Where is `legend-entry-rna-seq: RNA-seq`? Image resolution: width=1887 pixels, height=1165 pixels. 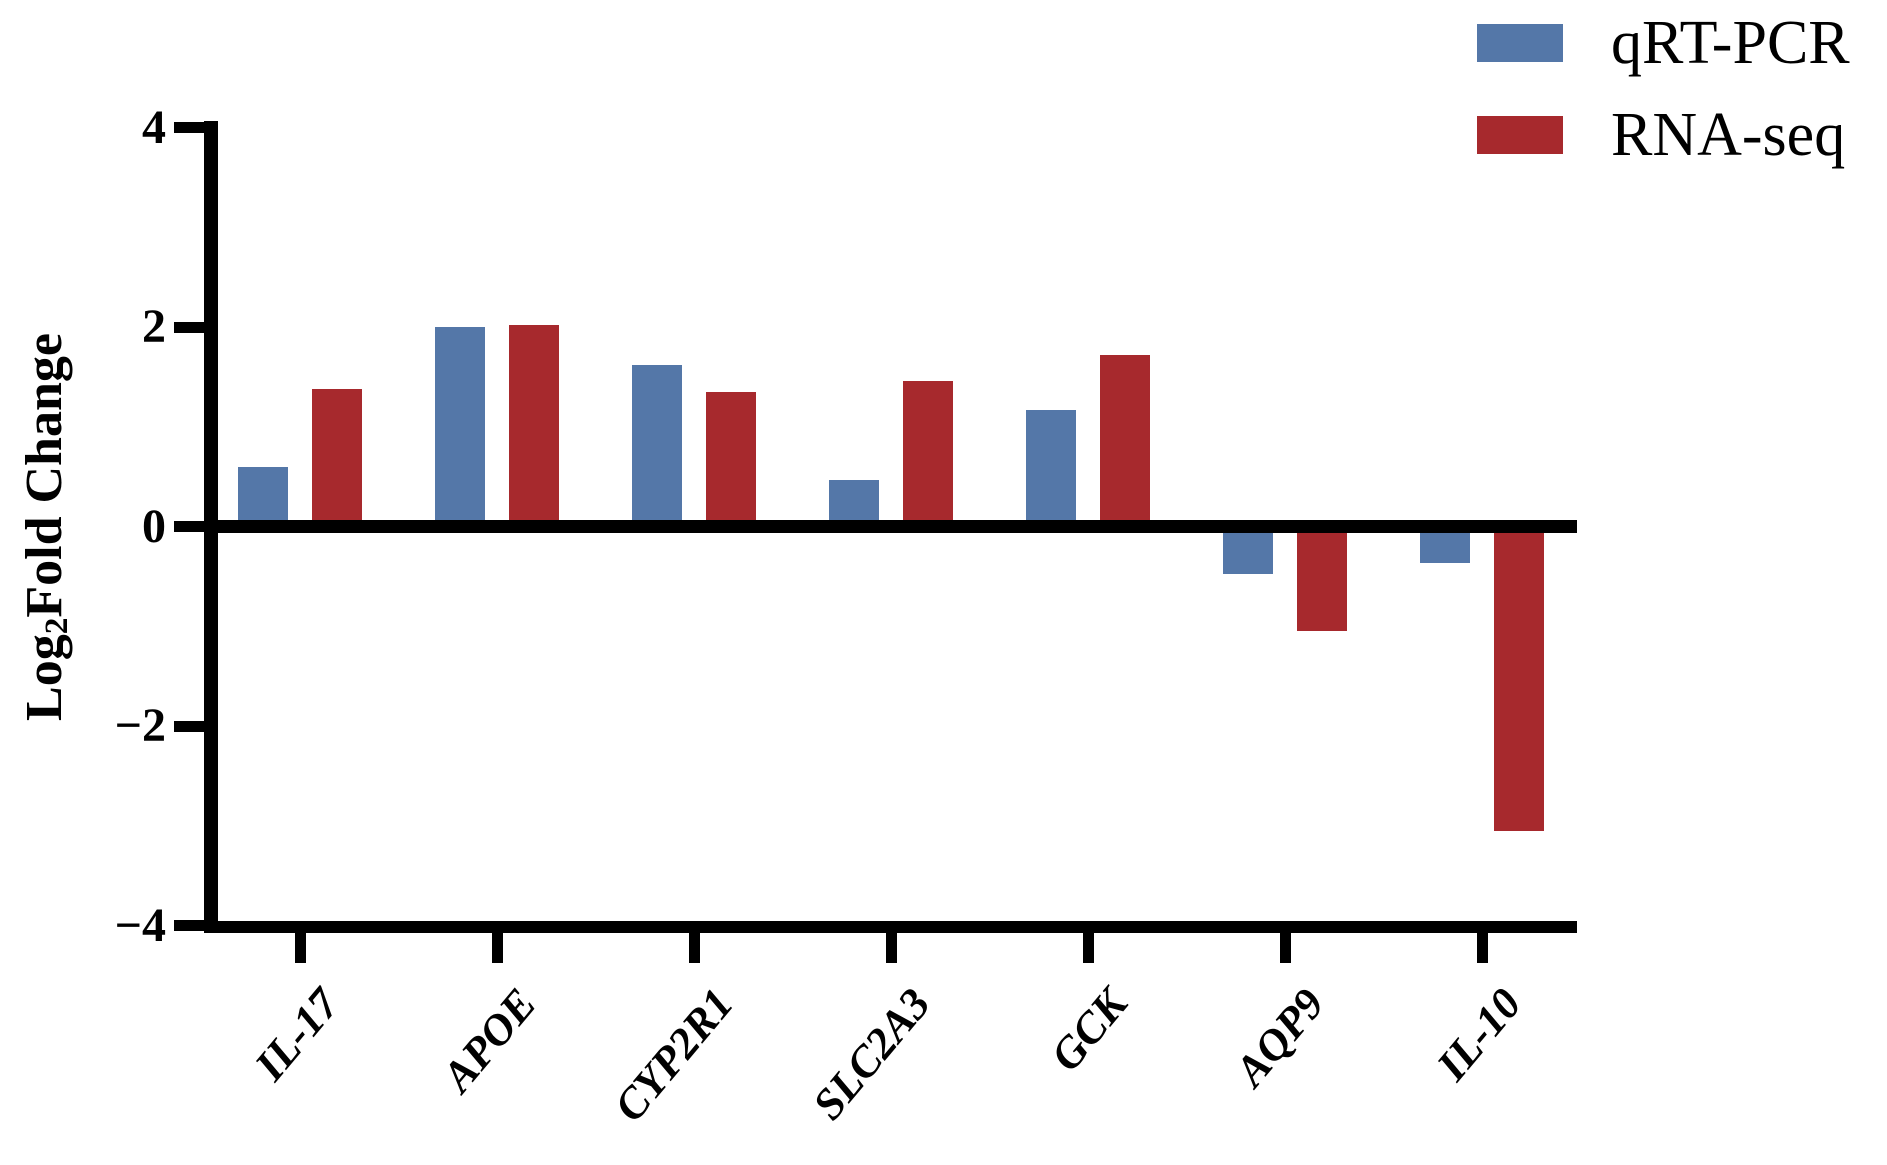 legend-entry-rna-seq: RNA-seq is located at coordinates (1663, 135).